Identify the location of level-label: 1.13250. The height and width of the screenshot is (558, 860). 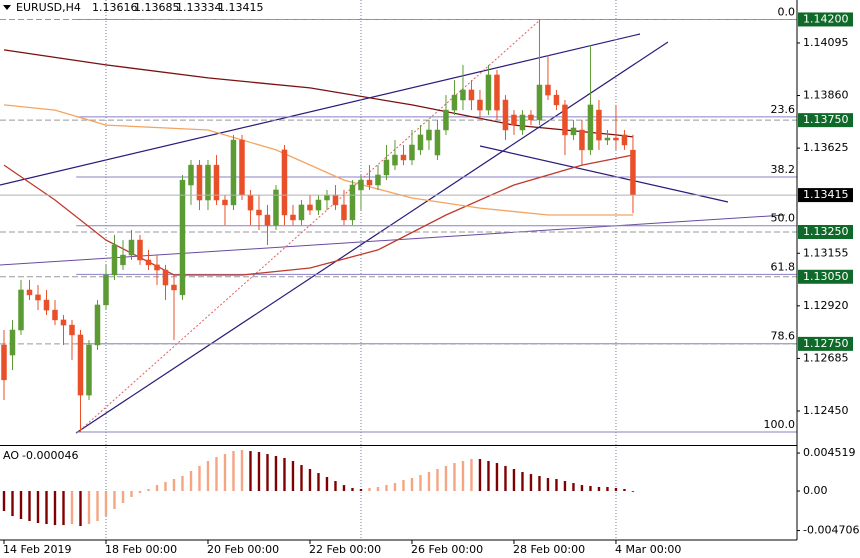
(826, 231).